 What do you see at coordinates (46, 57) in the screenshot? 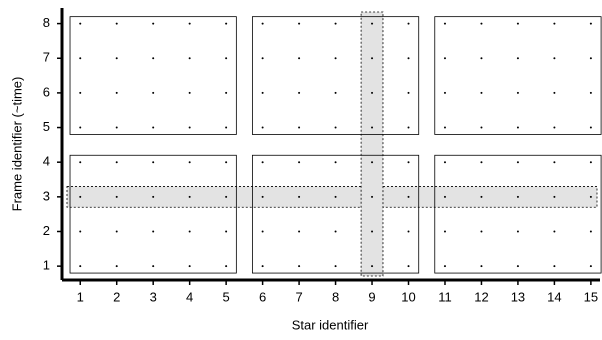
I see `y-tick-label: 7` at bounding box center [46, 57].